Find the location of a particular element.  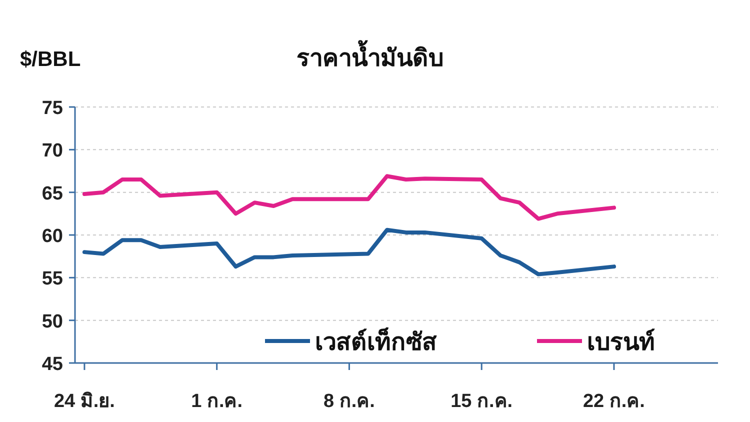

y-tick-label: 55 is located at coordinates (53, 279).